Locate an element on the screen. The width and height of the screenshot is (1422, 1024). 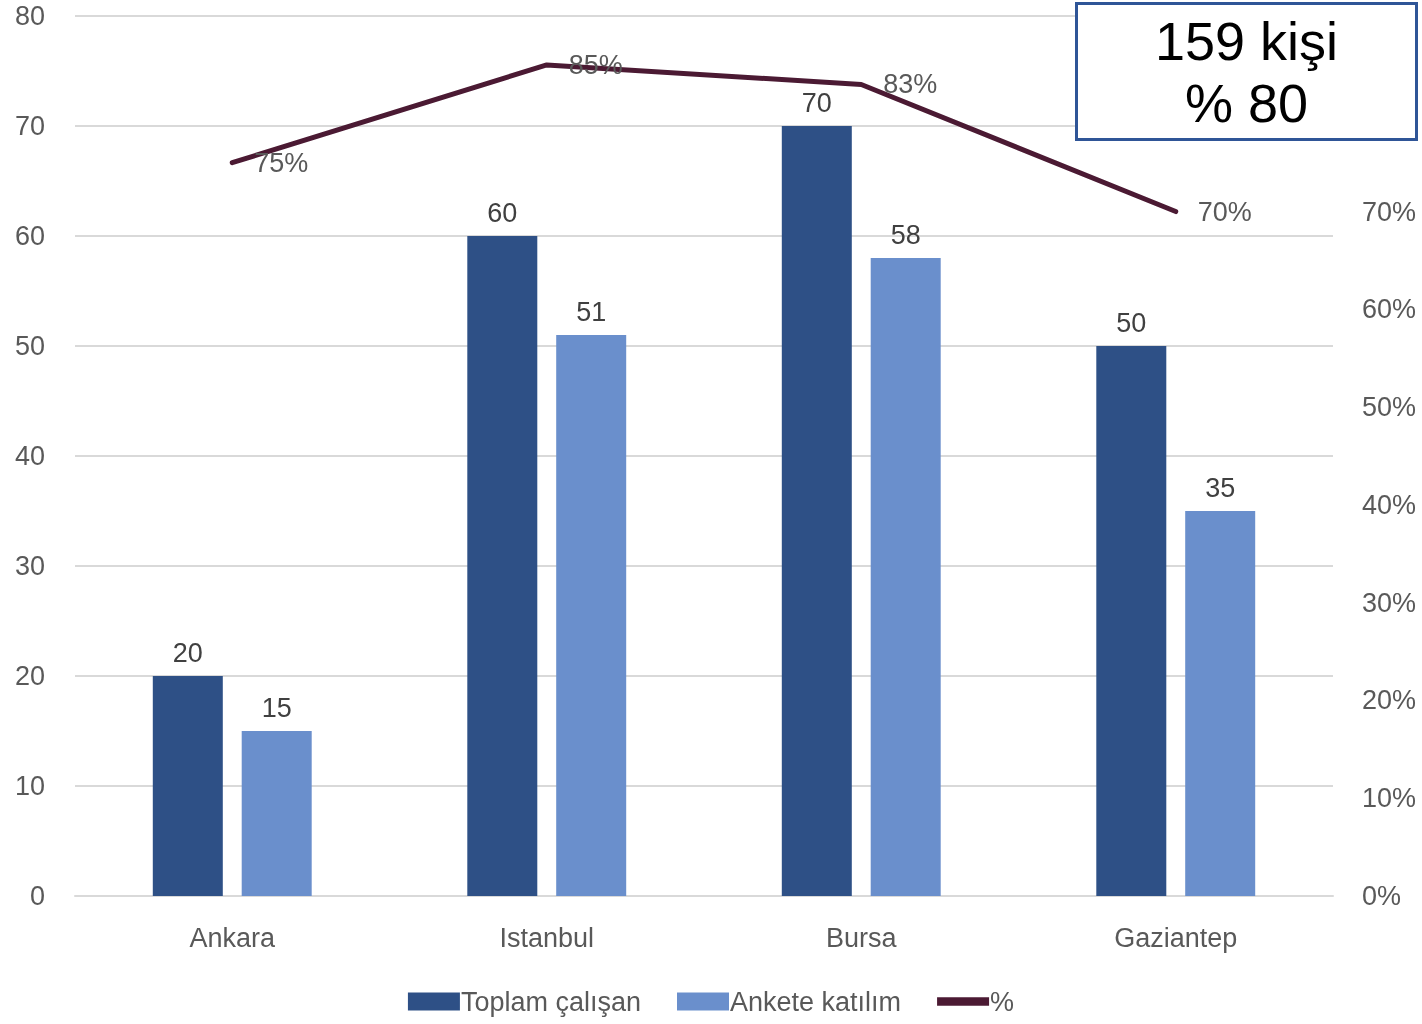
data-label: 35 is located at coordinates (1220, 487).